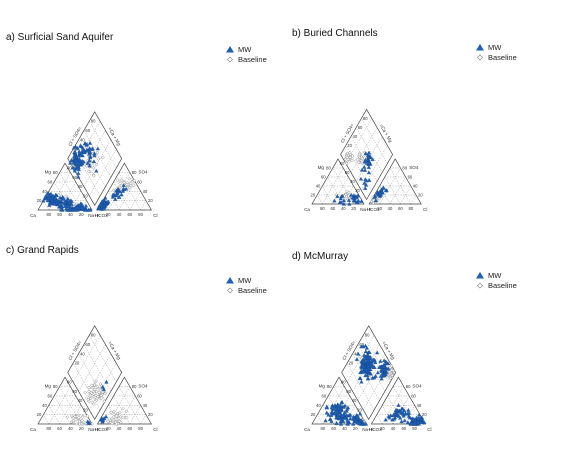  I want to click on tick-label-mg: 20, so click(39, 414).